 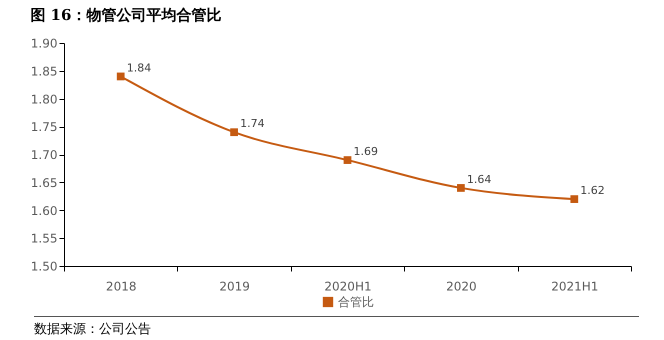 I want to click on chart-title: 图 16：物管公司平均合管比, so click(x=126, y=15).